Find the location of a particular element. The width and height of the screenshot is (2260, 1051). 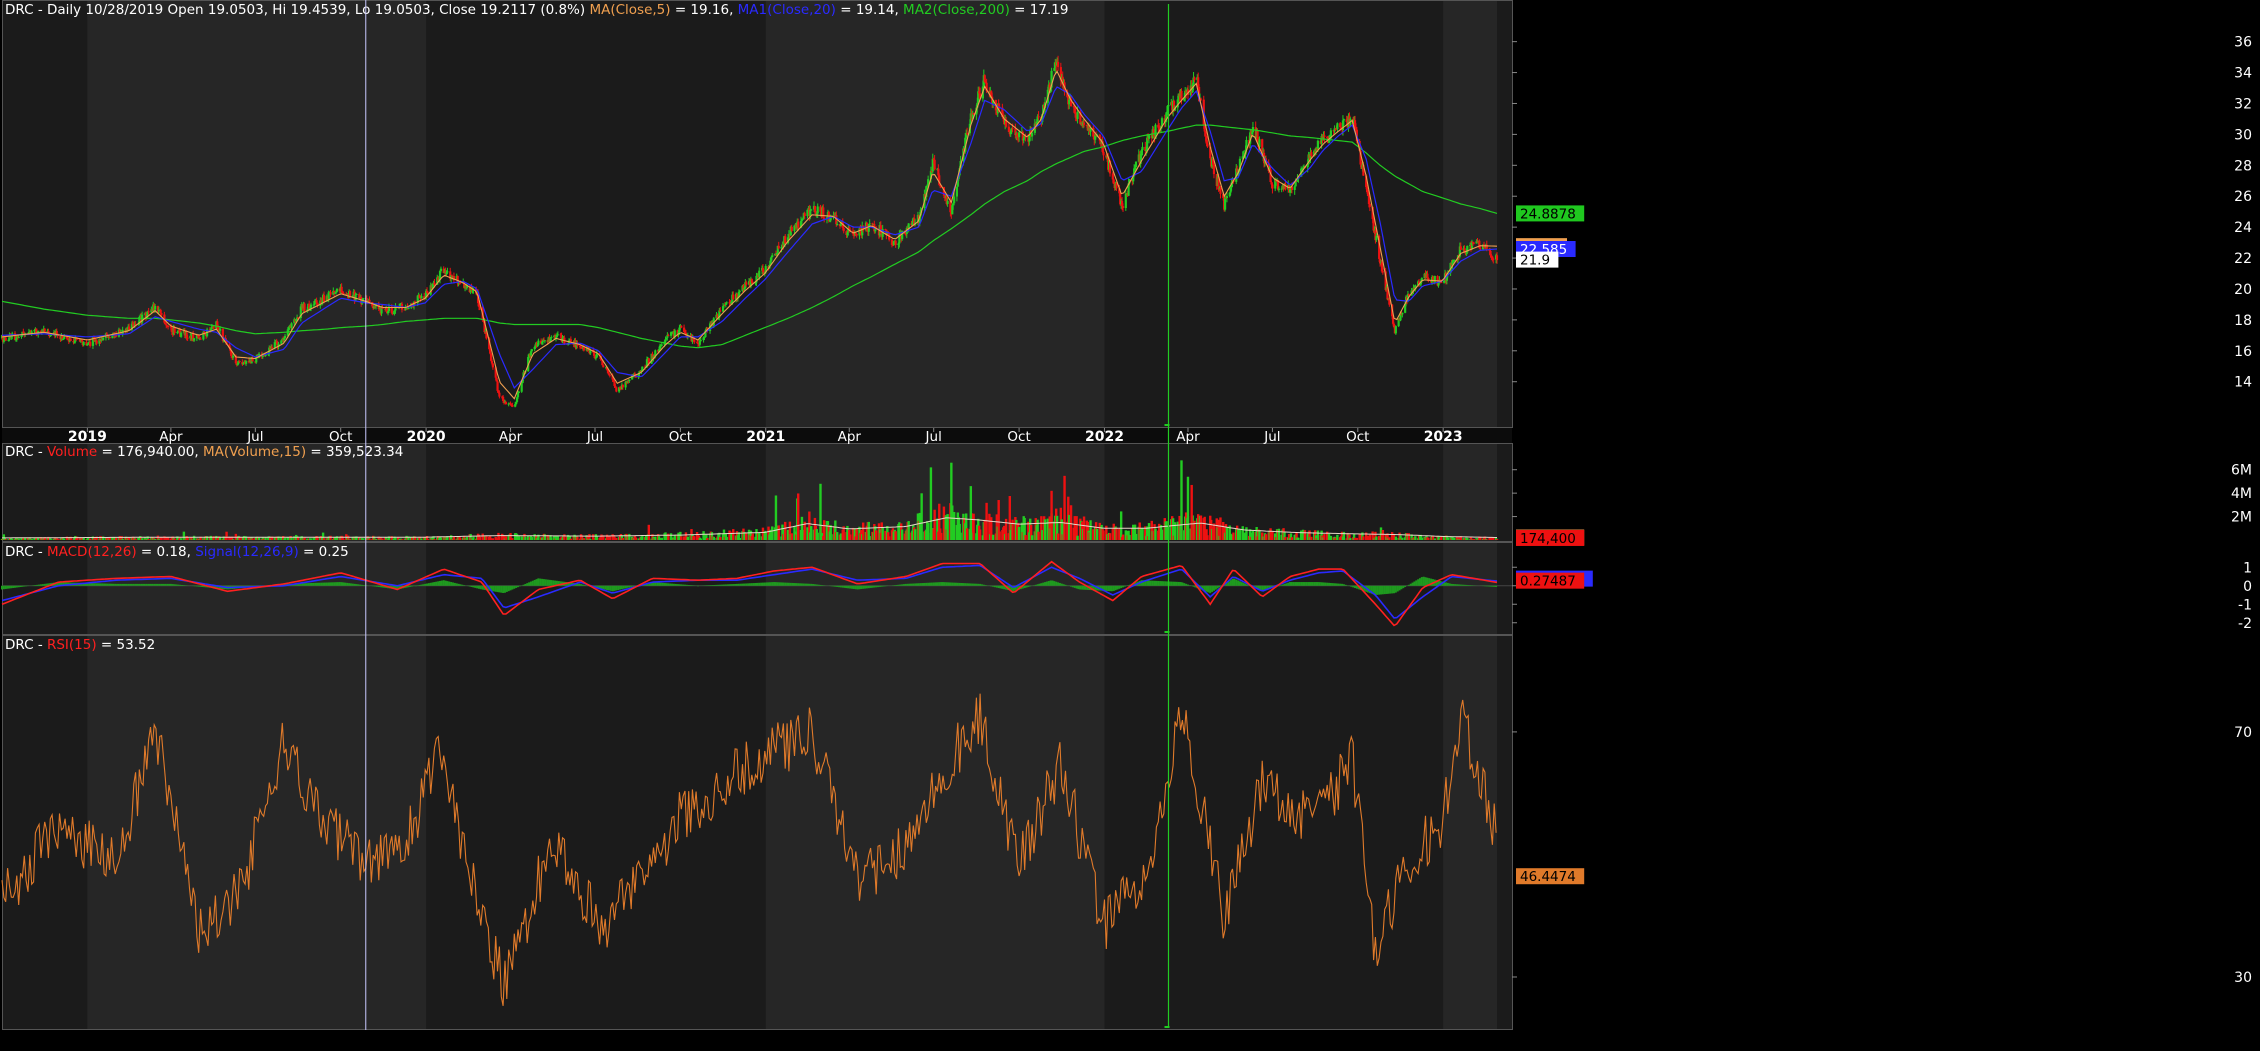

rsi-badge-0: 46.4474 is located at coordinates (1550, 876).